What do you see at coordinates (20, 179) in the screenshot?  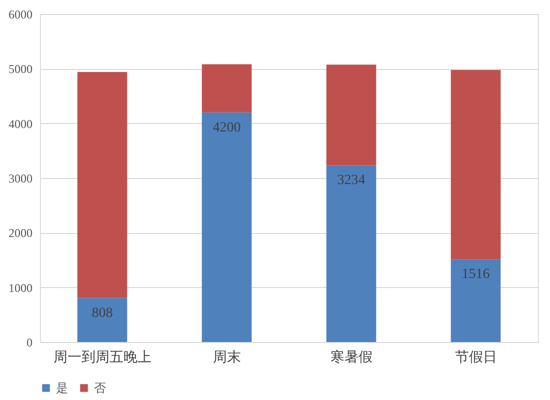 I see `y-tick-label: 3000` at bounding box center [20, 179].